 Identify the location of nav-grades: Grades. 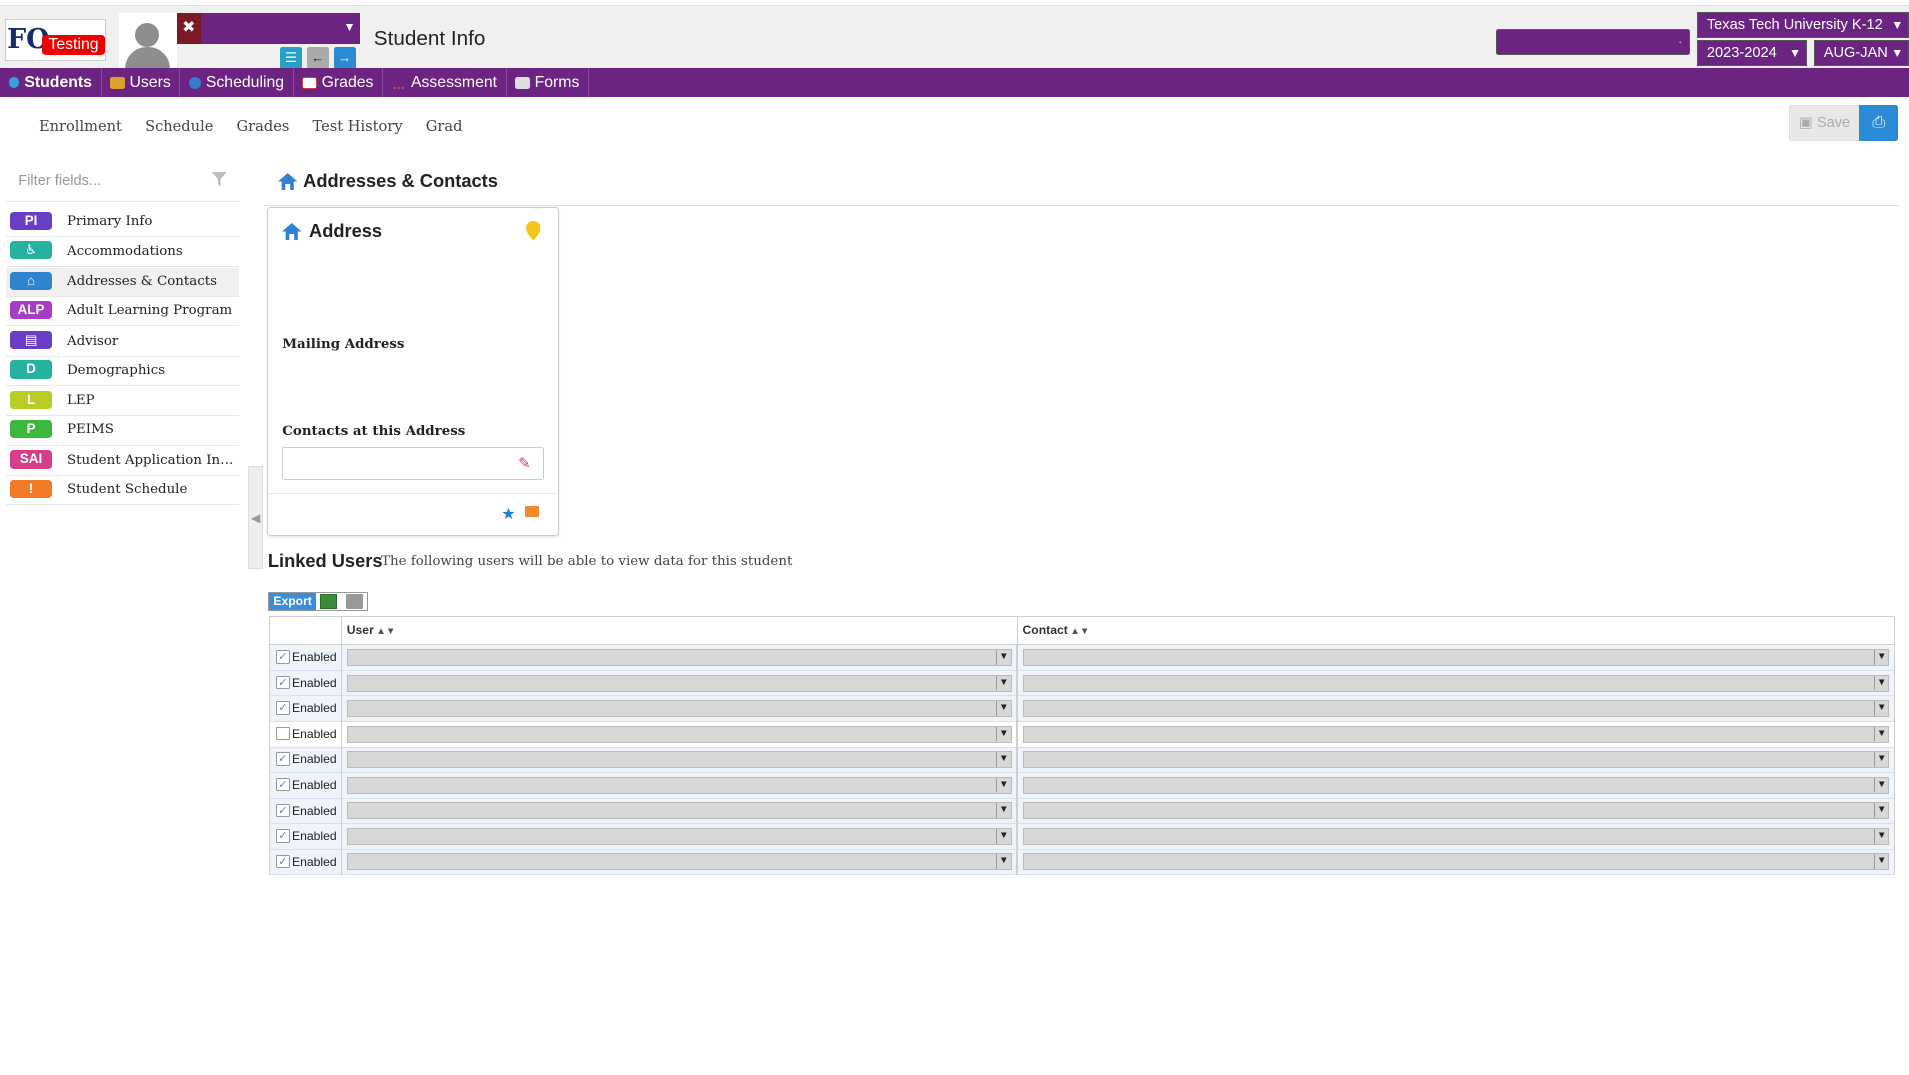
(338, 83).